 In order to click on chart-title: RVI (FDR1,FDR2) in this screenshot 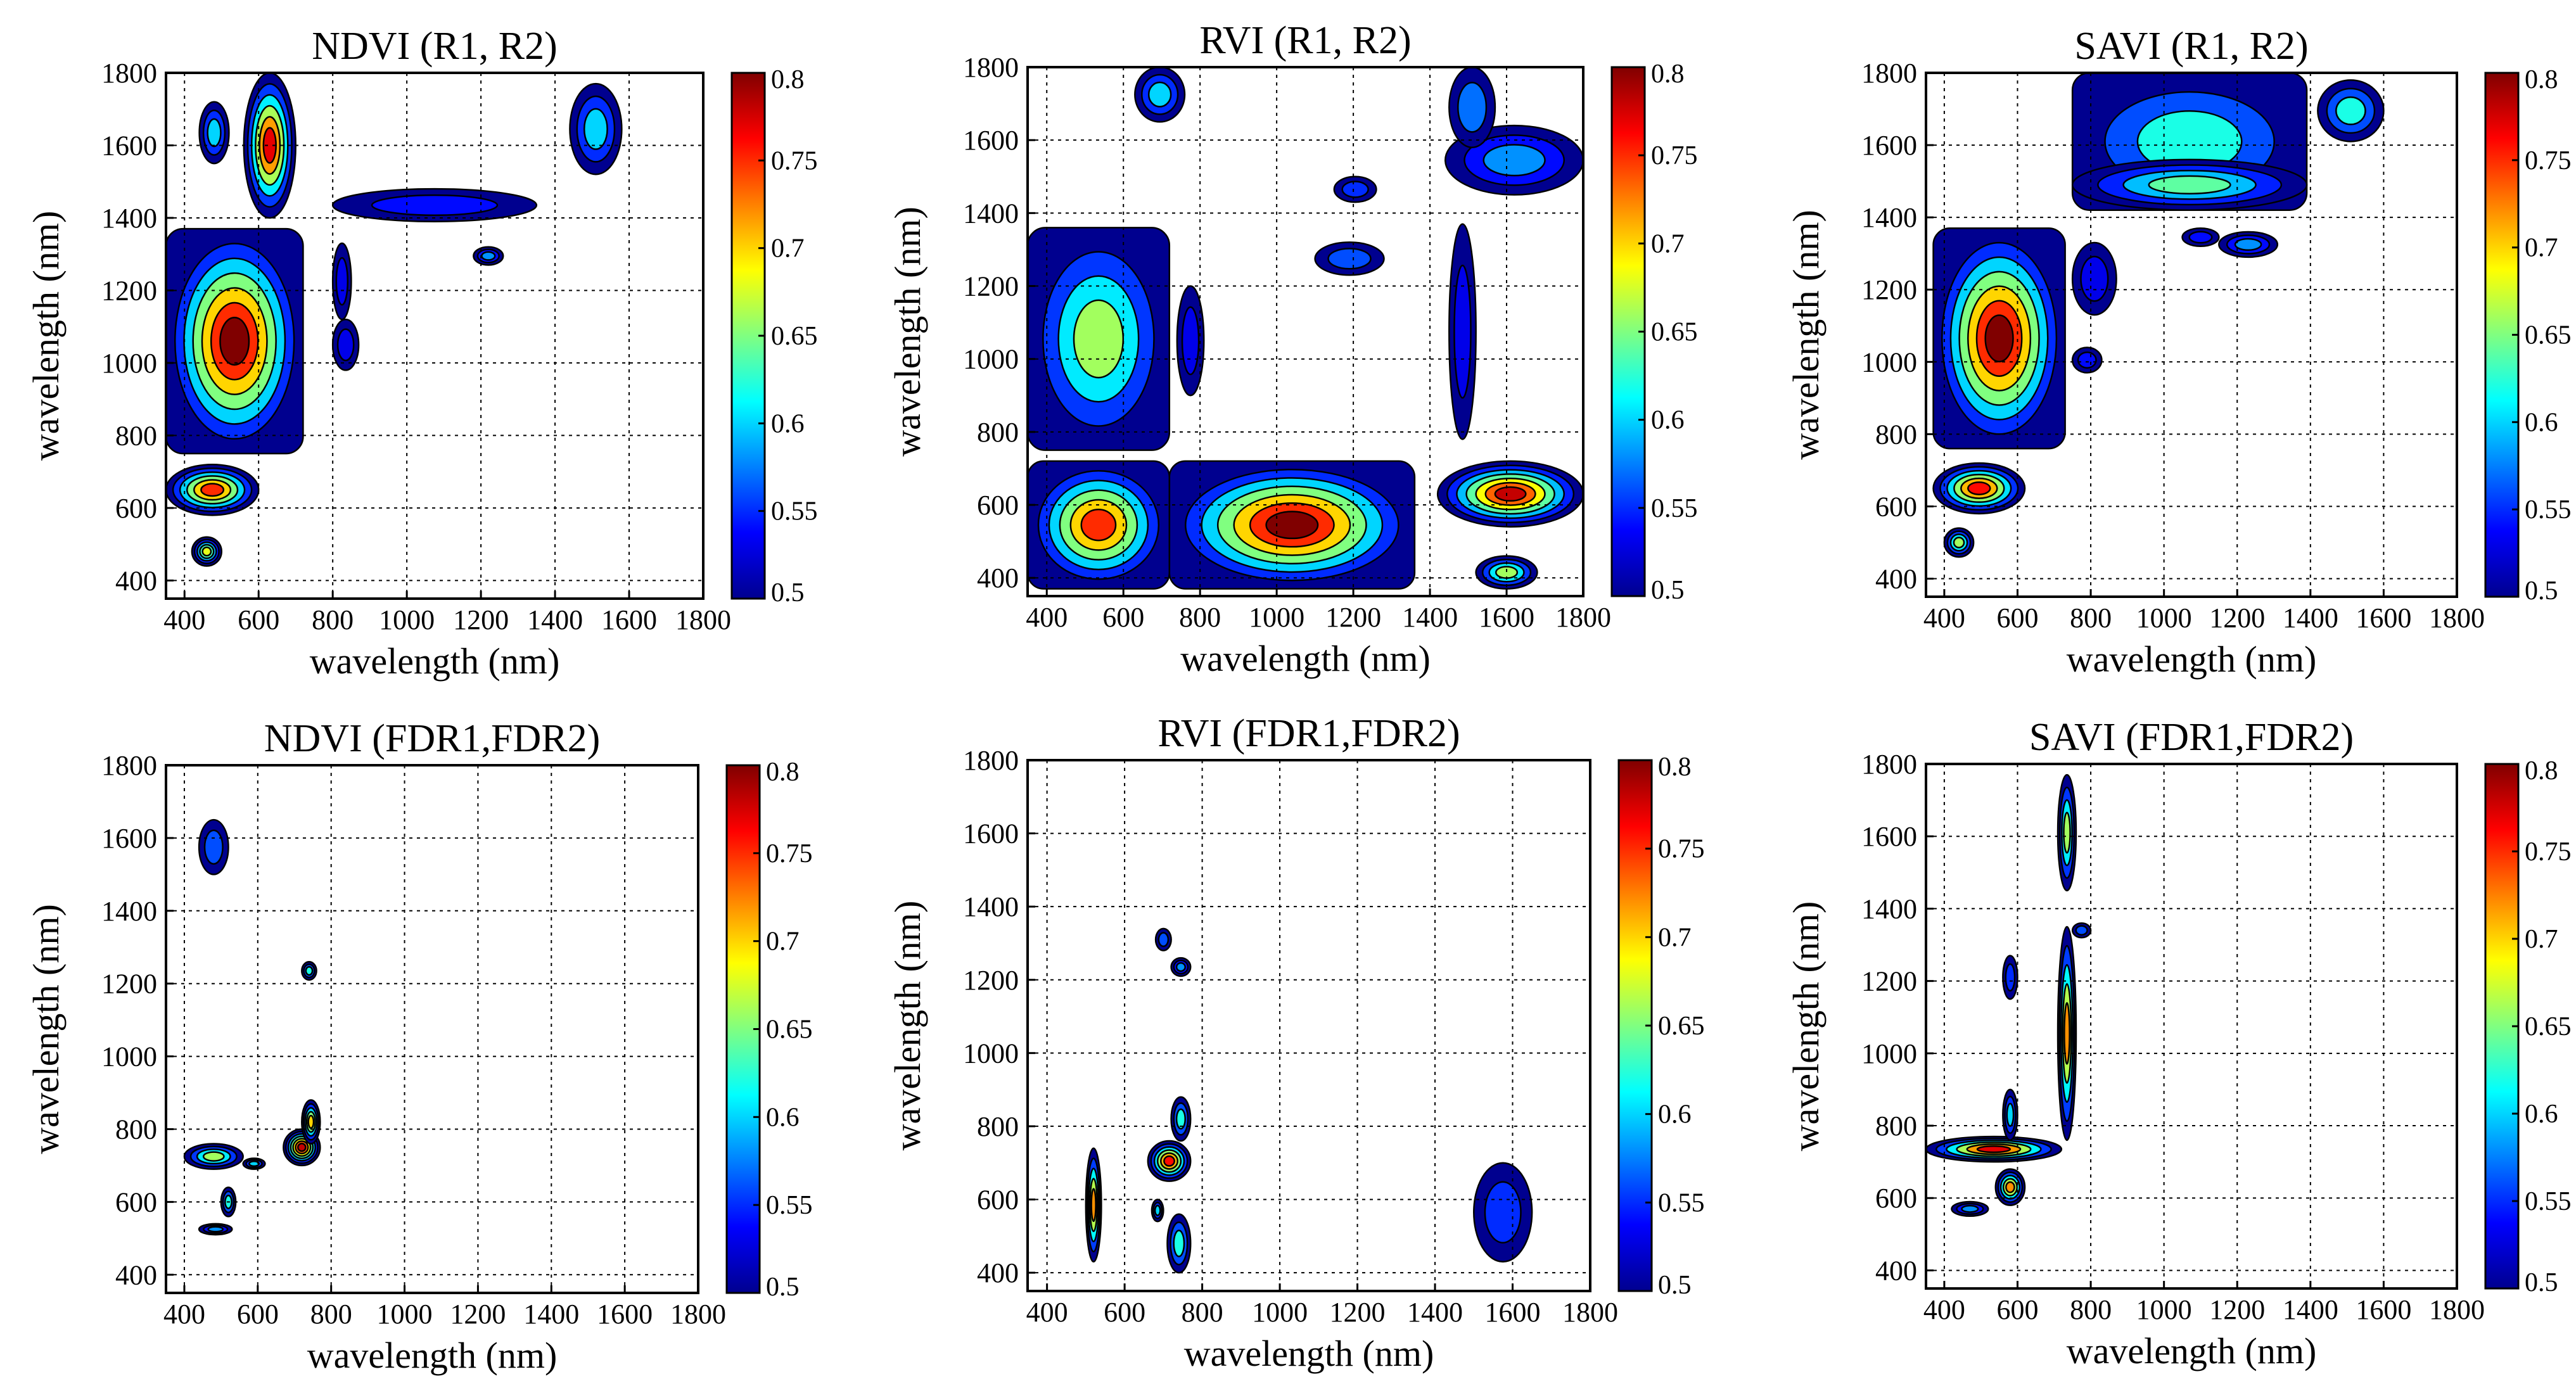, I will do `click(1309, 733)`.